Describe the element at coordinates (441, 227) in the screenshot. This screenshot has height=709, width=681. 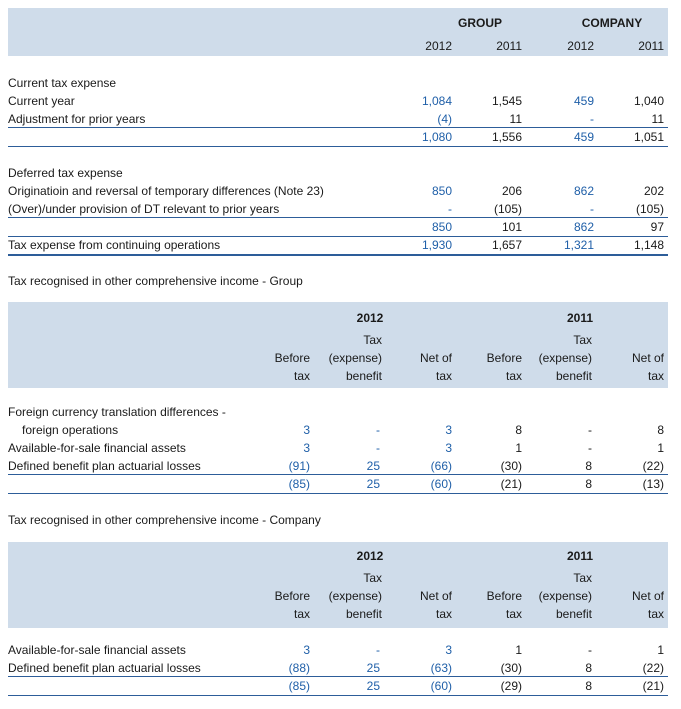
I see `cell: 850` at that location.